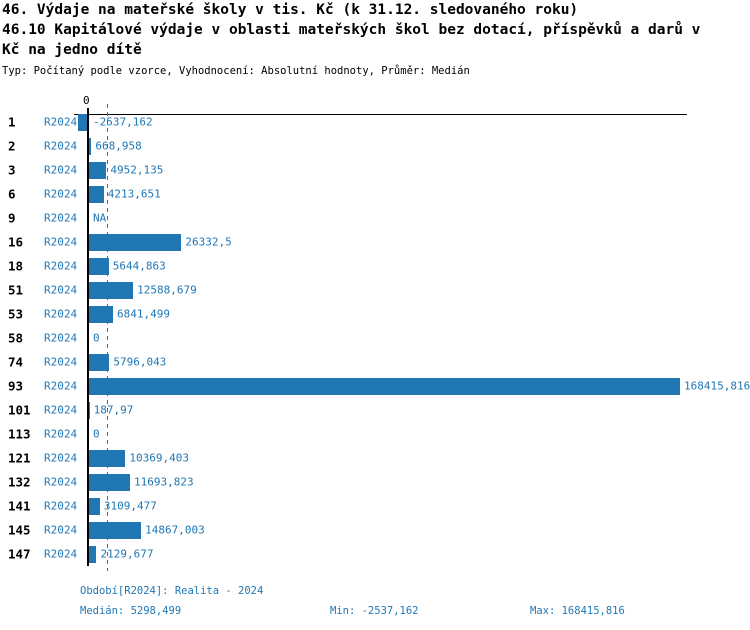  I want to click on row-category-label: 18, so click(16, 266).